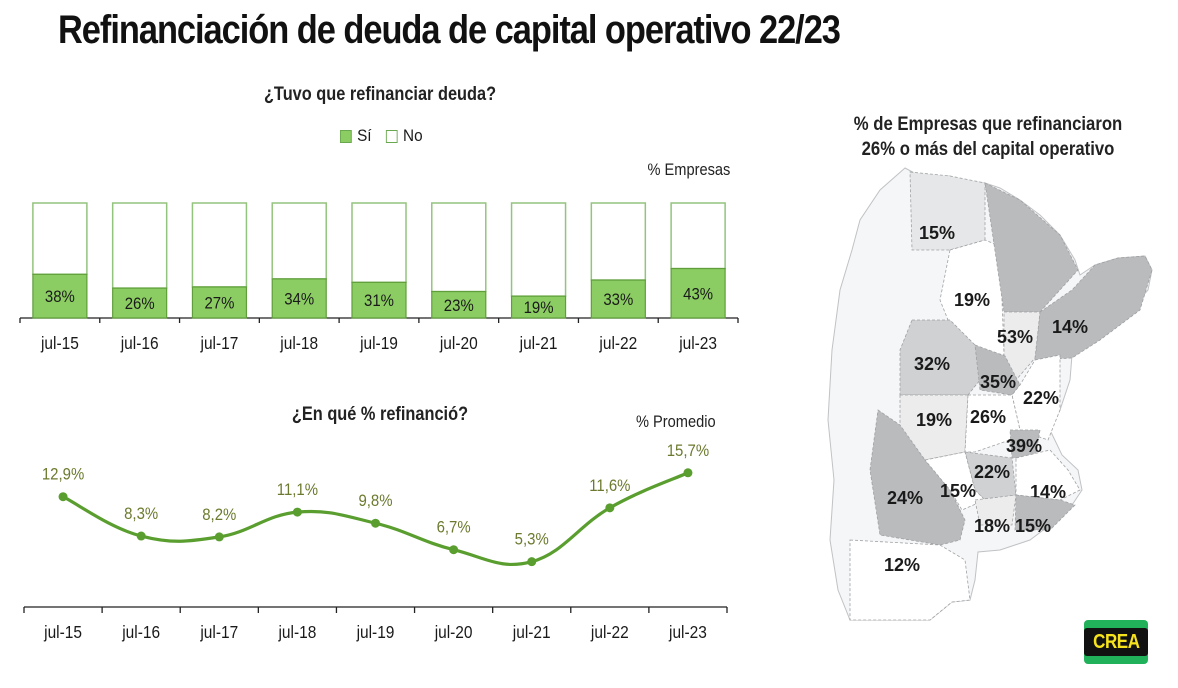  I want to click on bar-data-label: 19%, so click(539, 308).